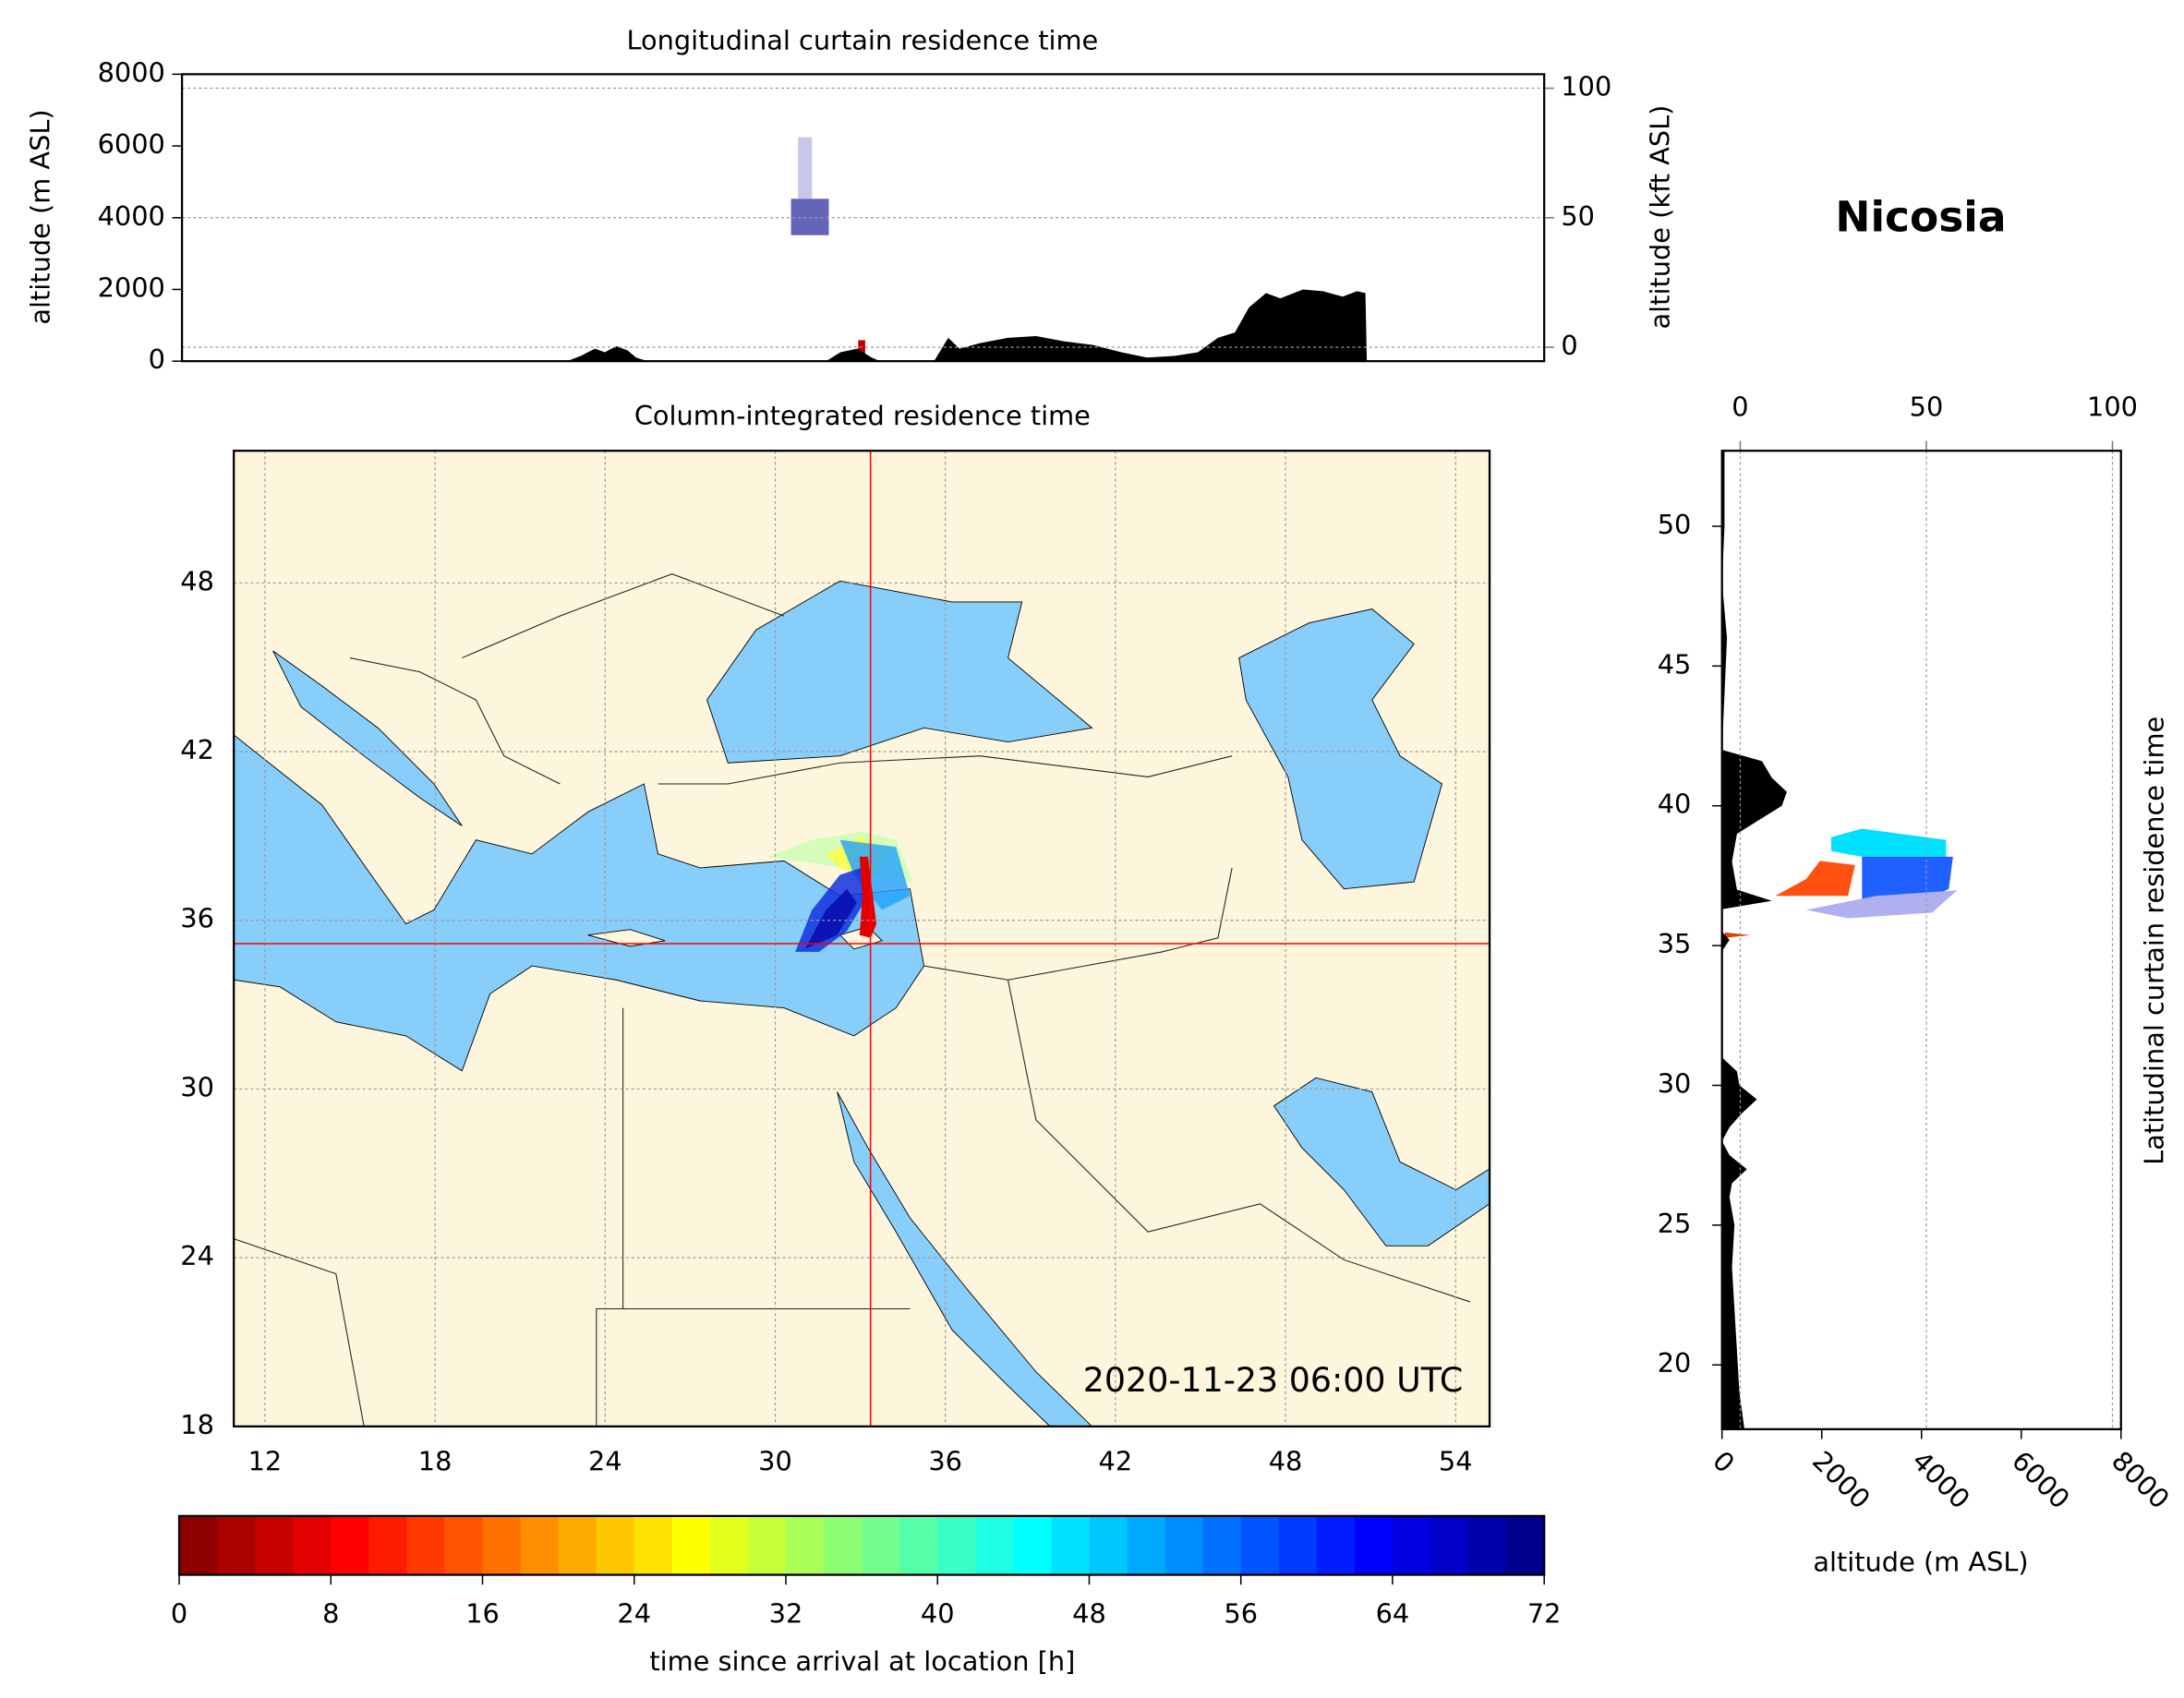 The image size is (2184, 1698). What do you see at coordinates (2154, 941) in the screenshot?
I see `y-axis-label: Latitudinal curtain residence time` at bounding box center [2154, 941].